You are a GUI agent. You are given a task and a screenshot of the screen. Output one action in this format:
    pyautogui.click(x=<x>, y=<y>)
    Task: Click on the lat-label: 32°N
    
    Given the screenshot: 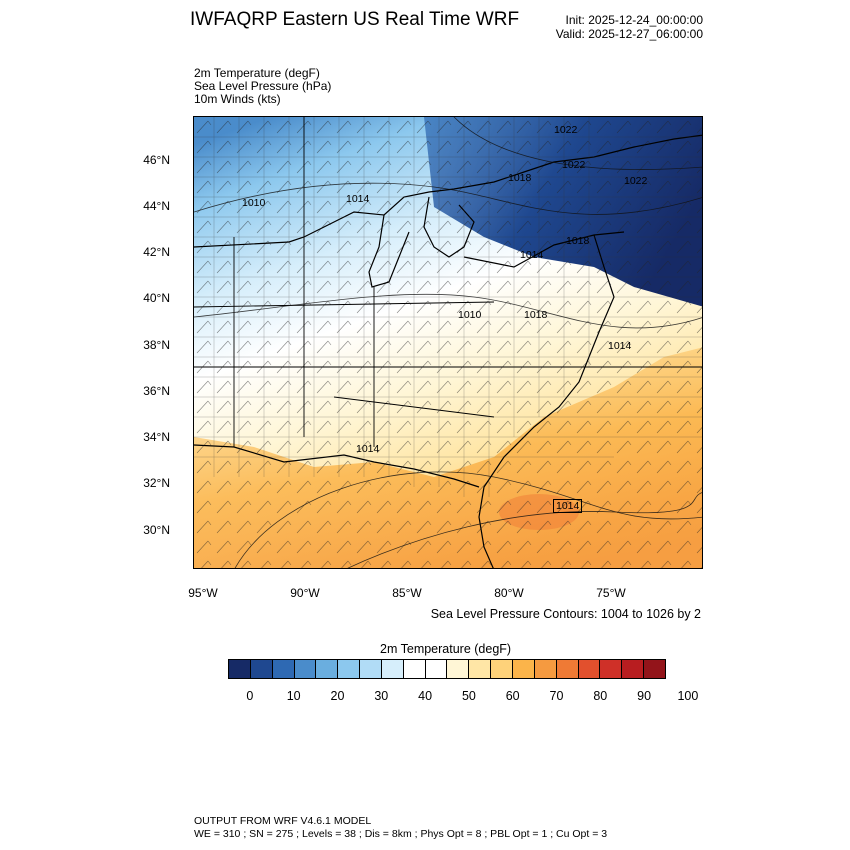 What is the action you would take?
    pyautogui.click(x=156, y=483)
    